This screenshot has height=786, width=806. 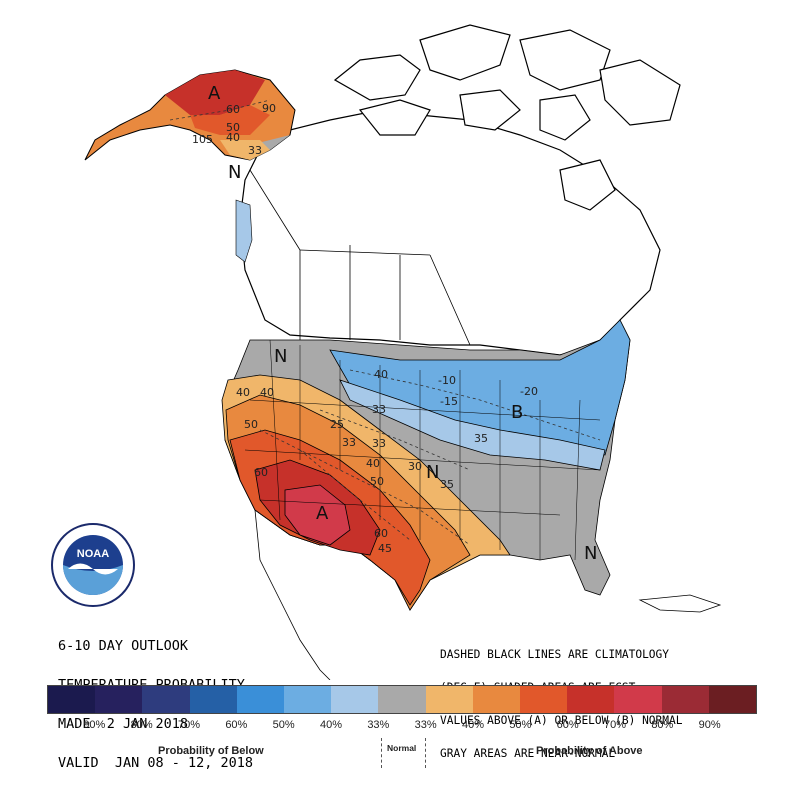 I want to click on legend-above-caption: Probability of Above, so click(x=589, y=751).